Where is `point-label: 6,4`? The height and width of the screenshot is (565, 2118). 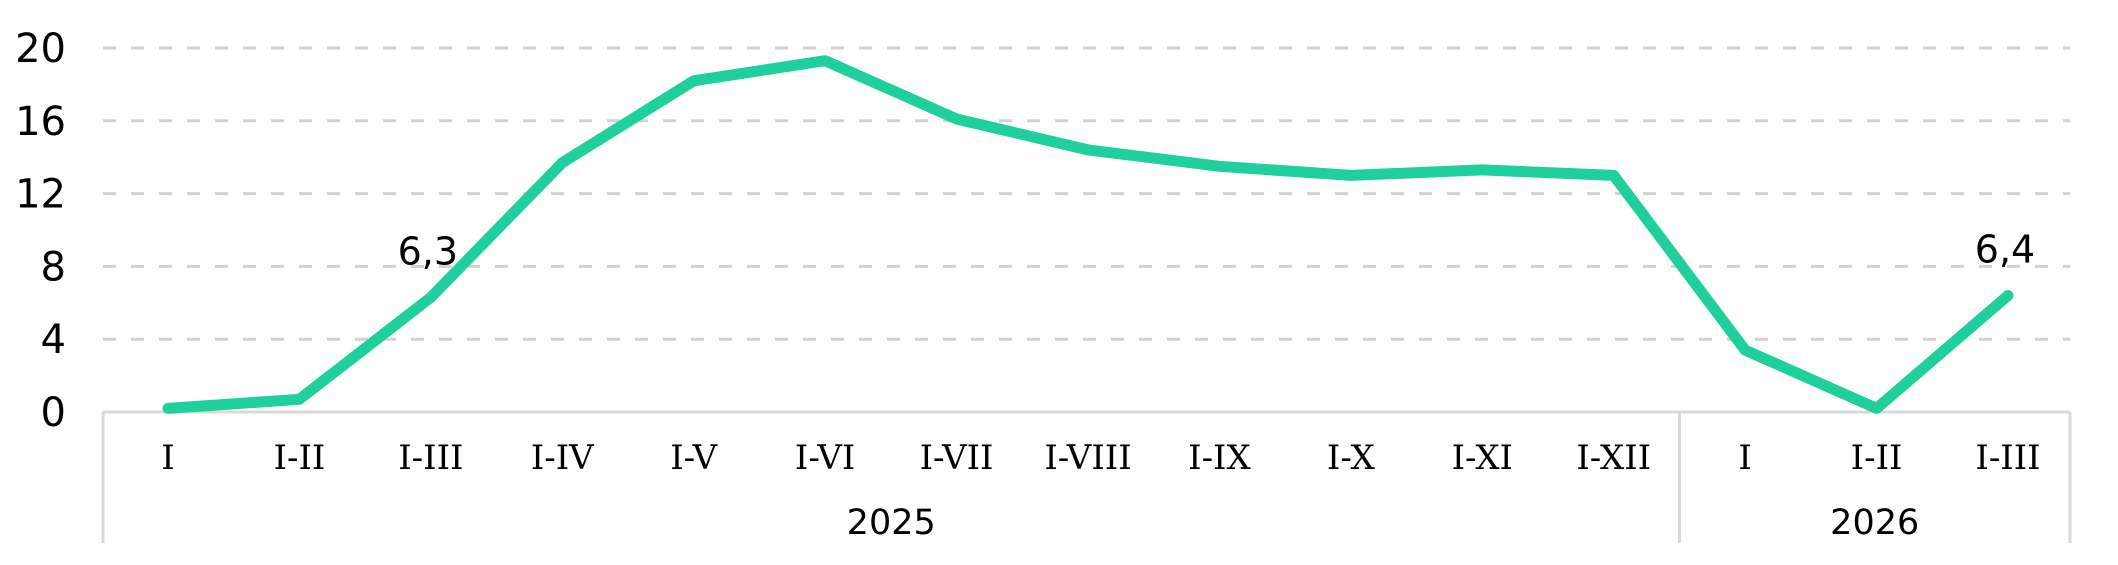 point-label: 6,4 is located at coordinates (2005, 250).